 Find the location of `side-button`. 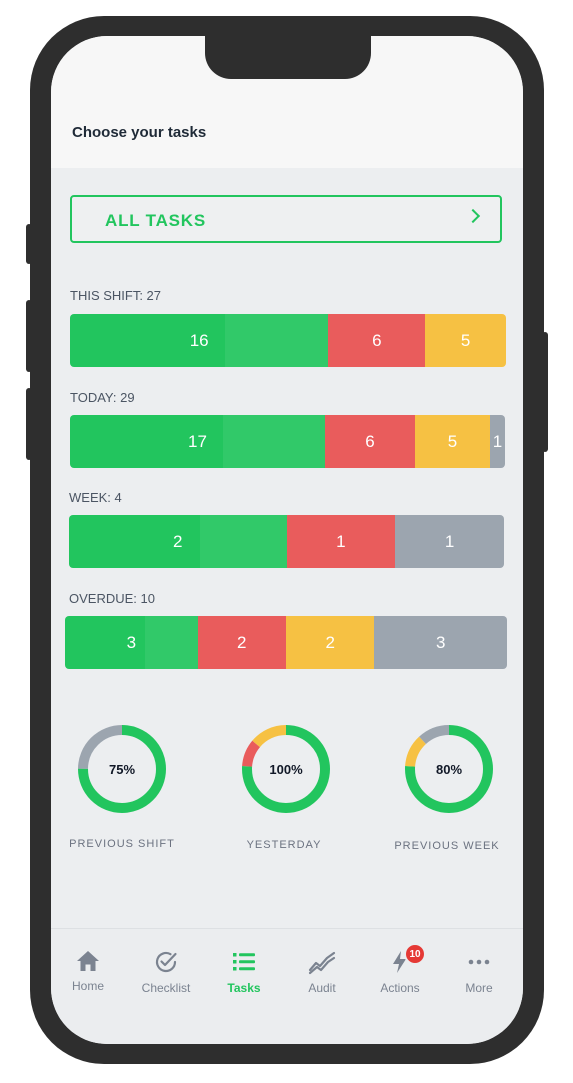

side-button is located at coordinates (29, 244).